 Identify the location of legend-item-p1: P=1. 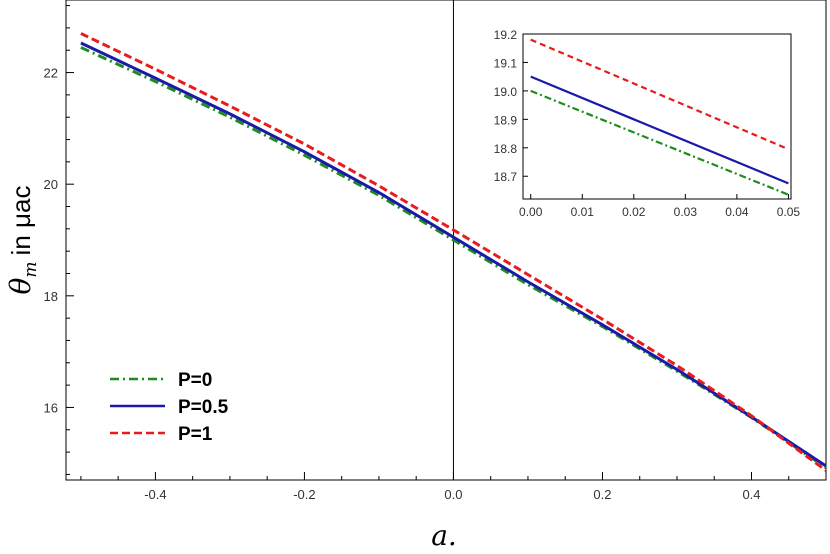
(161, 434).